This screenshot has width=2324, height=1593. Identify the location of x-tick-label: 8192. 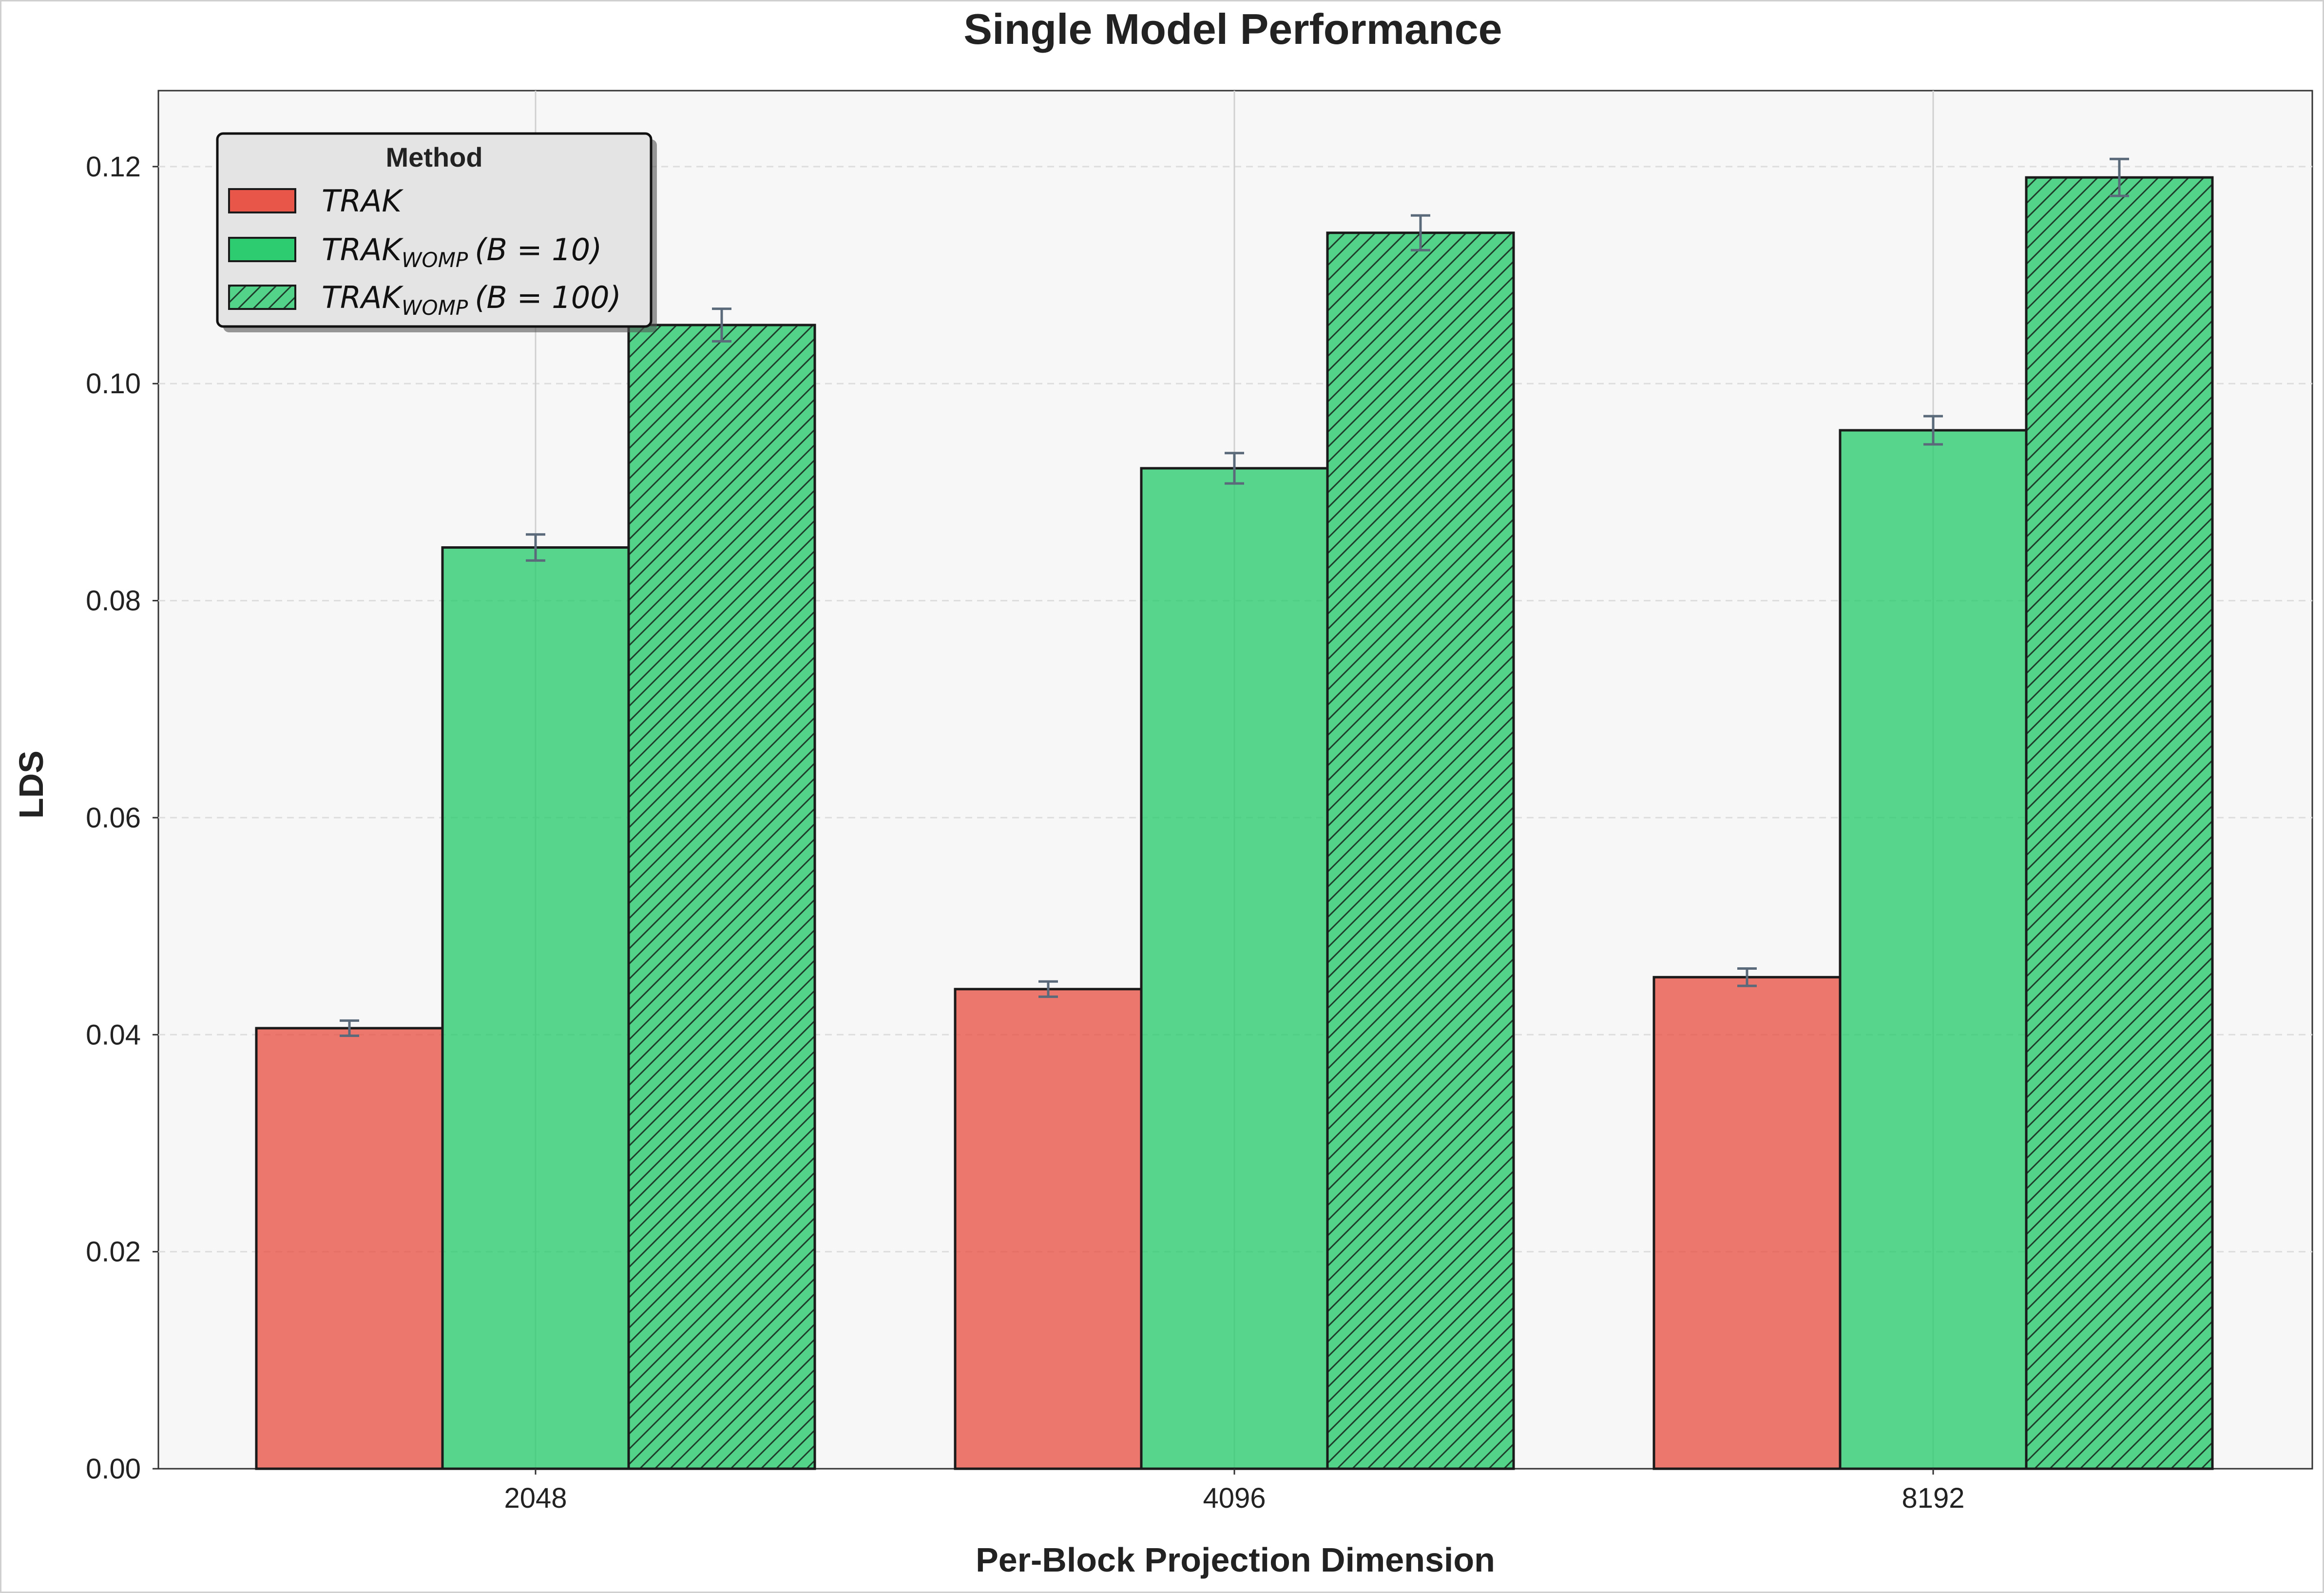
(1932, 1498).